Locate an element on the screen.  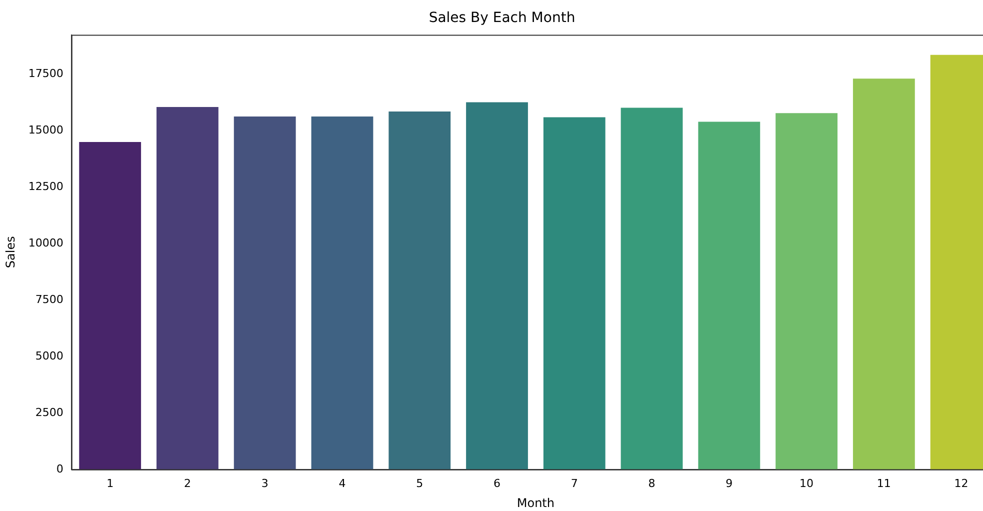
y-tick-label: 15000 is located at coordinates (46, 130).